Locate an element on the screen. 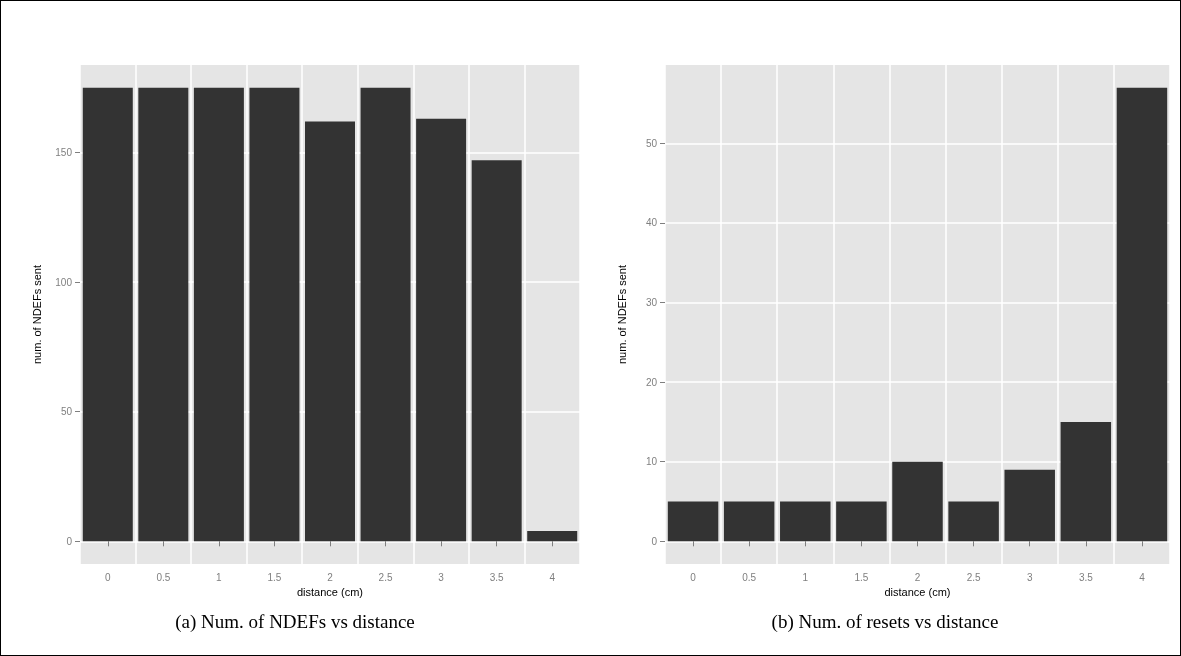  y-tick-label: 100 is located at coordinates (64, 282).